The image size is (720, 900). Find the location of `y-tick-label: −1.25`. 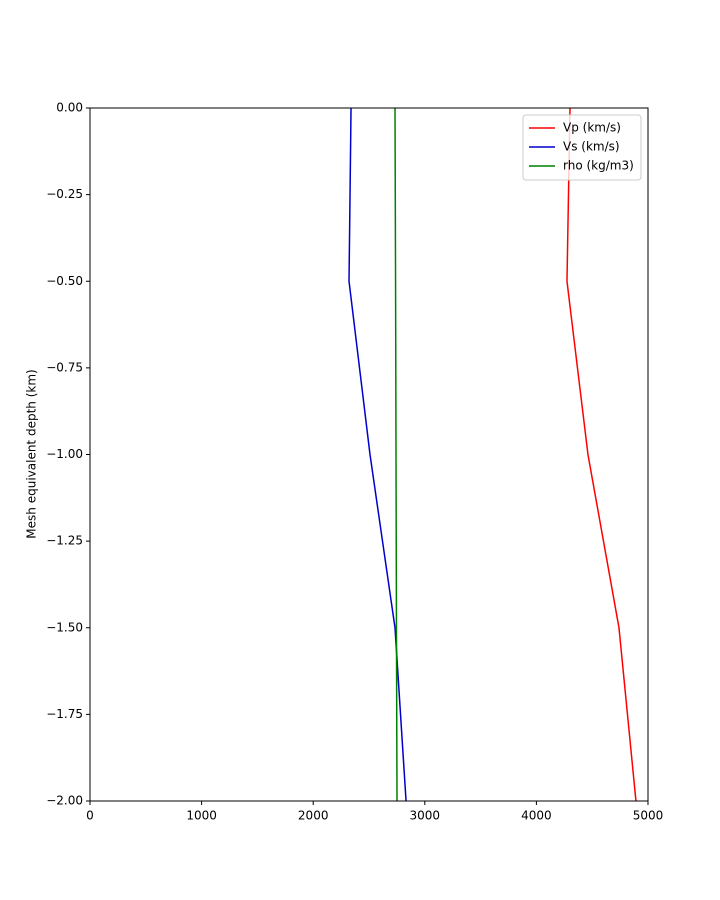

y-tick-label: −1.25 is located at coordinates (64, 541).